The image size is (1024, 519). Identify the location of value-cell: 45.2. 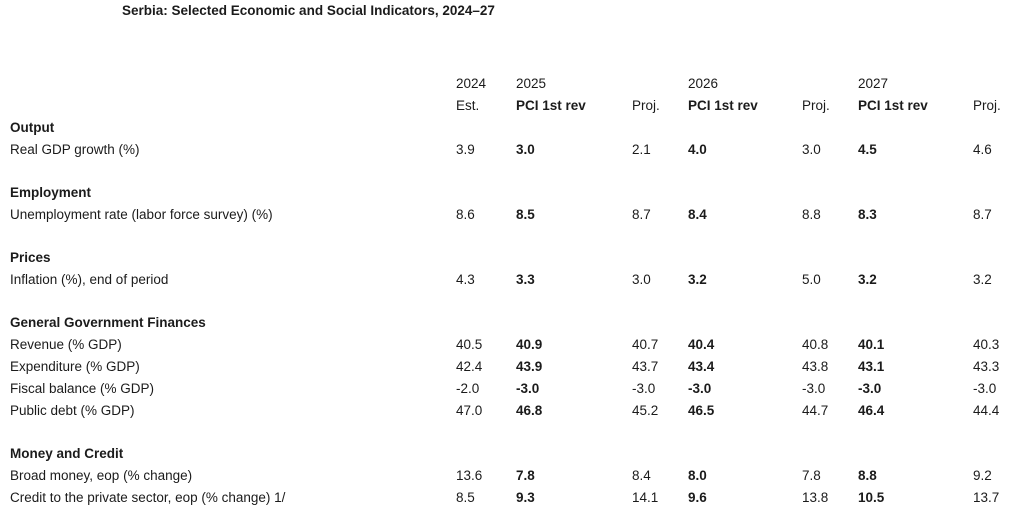
(645, 410).